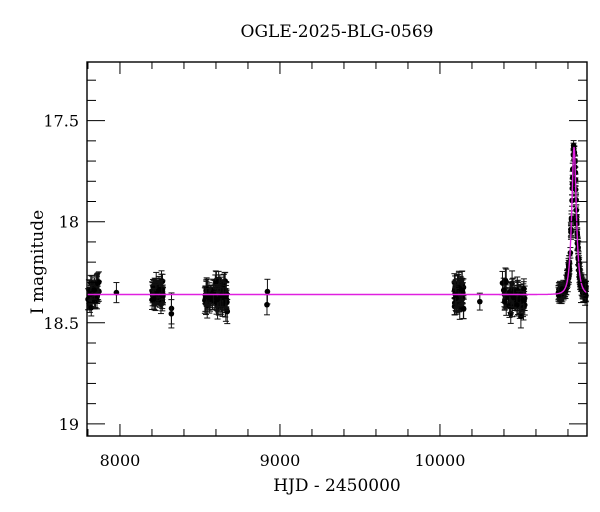  I want to click on y-tick-label: 18, so click(69, 222).